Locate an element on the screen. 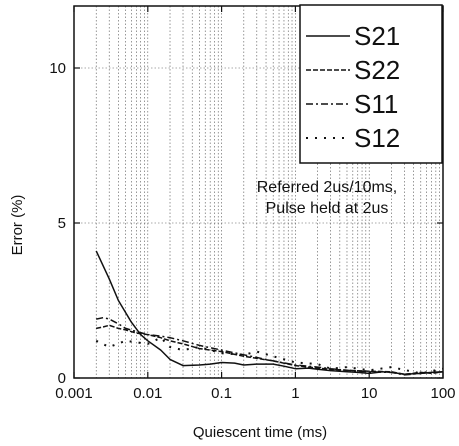 Image resolution: width=459 pixels, height=446 pixels. y-tick-label: 0 is located at coordinates (62, 378).